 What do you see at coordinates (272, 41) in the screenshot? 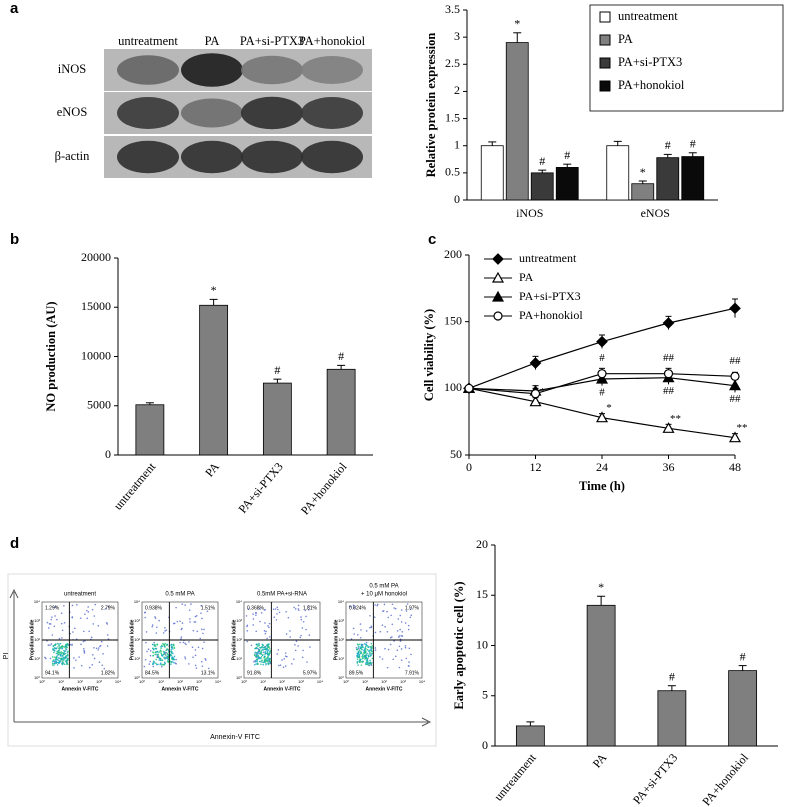
I see `lane-label: PA+si-PTX3` at bounding box center [272, 41].